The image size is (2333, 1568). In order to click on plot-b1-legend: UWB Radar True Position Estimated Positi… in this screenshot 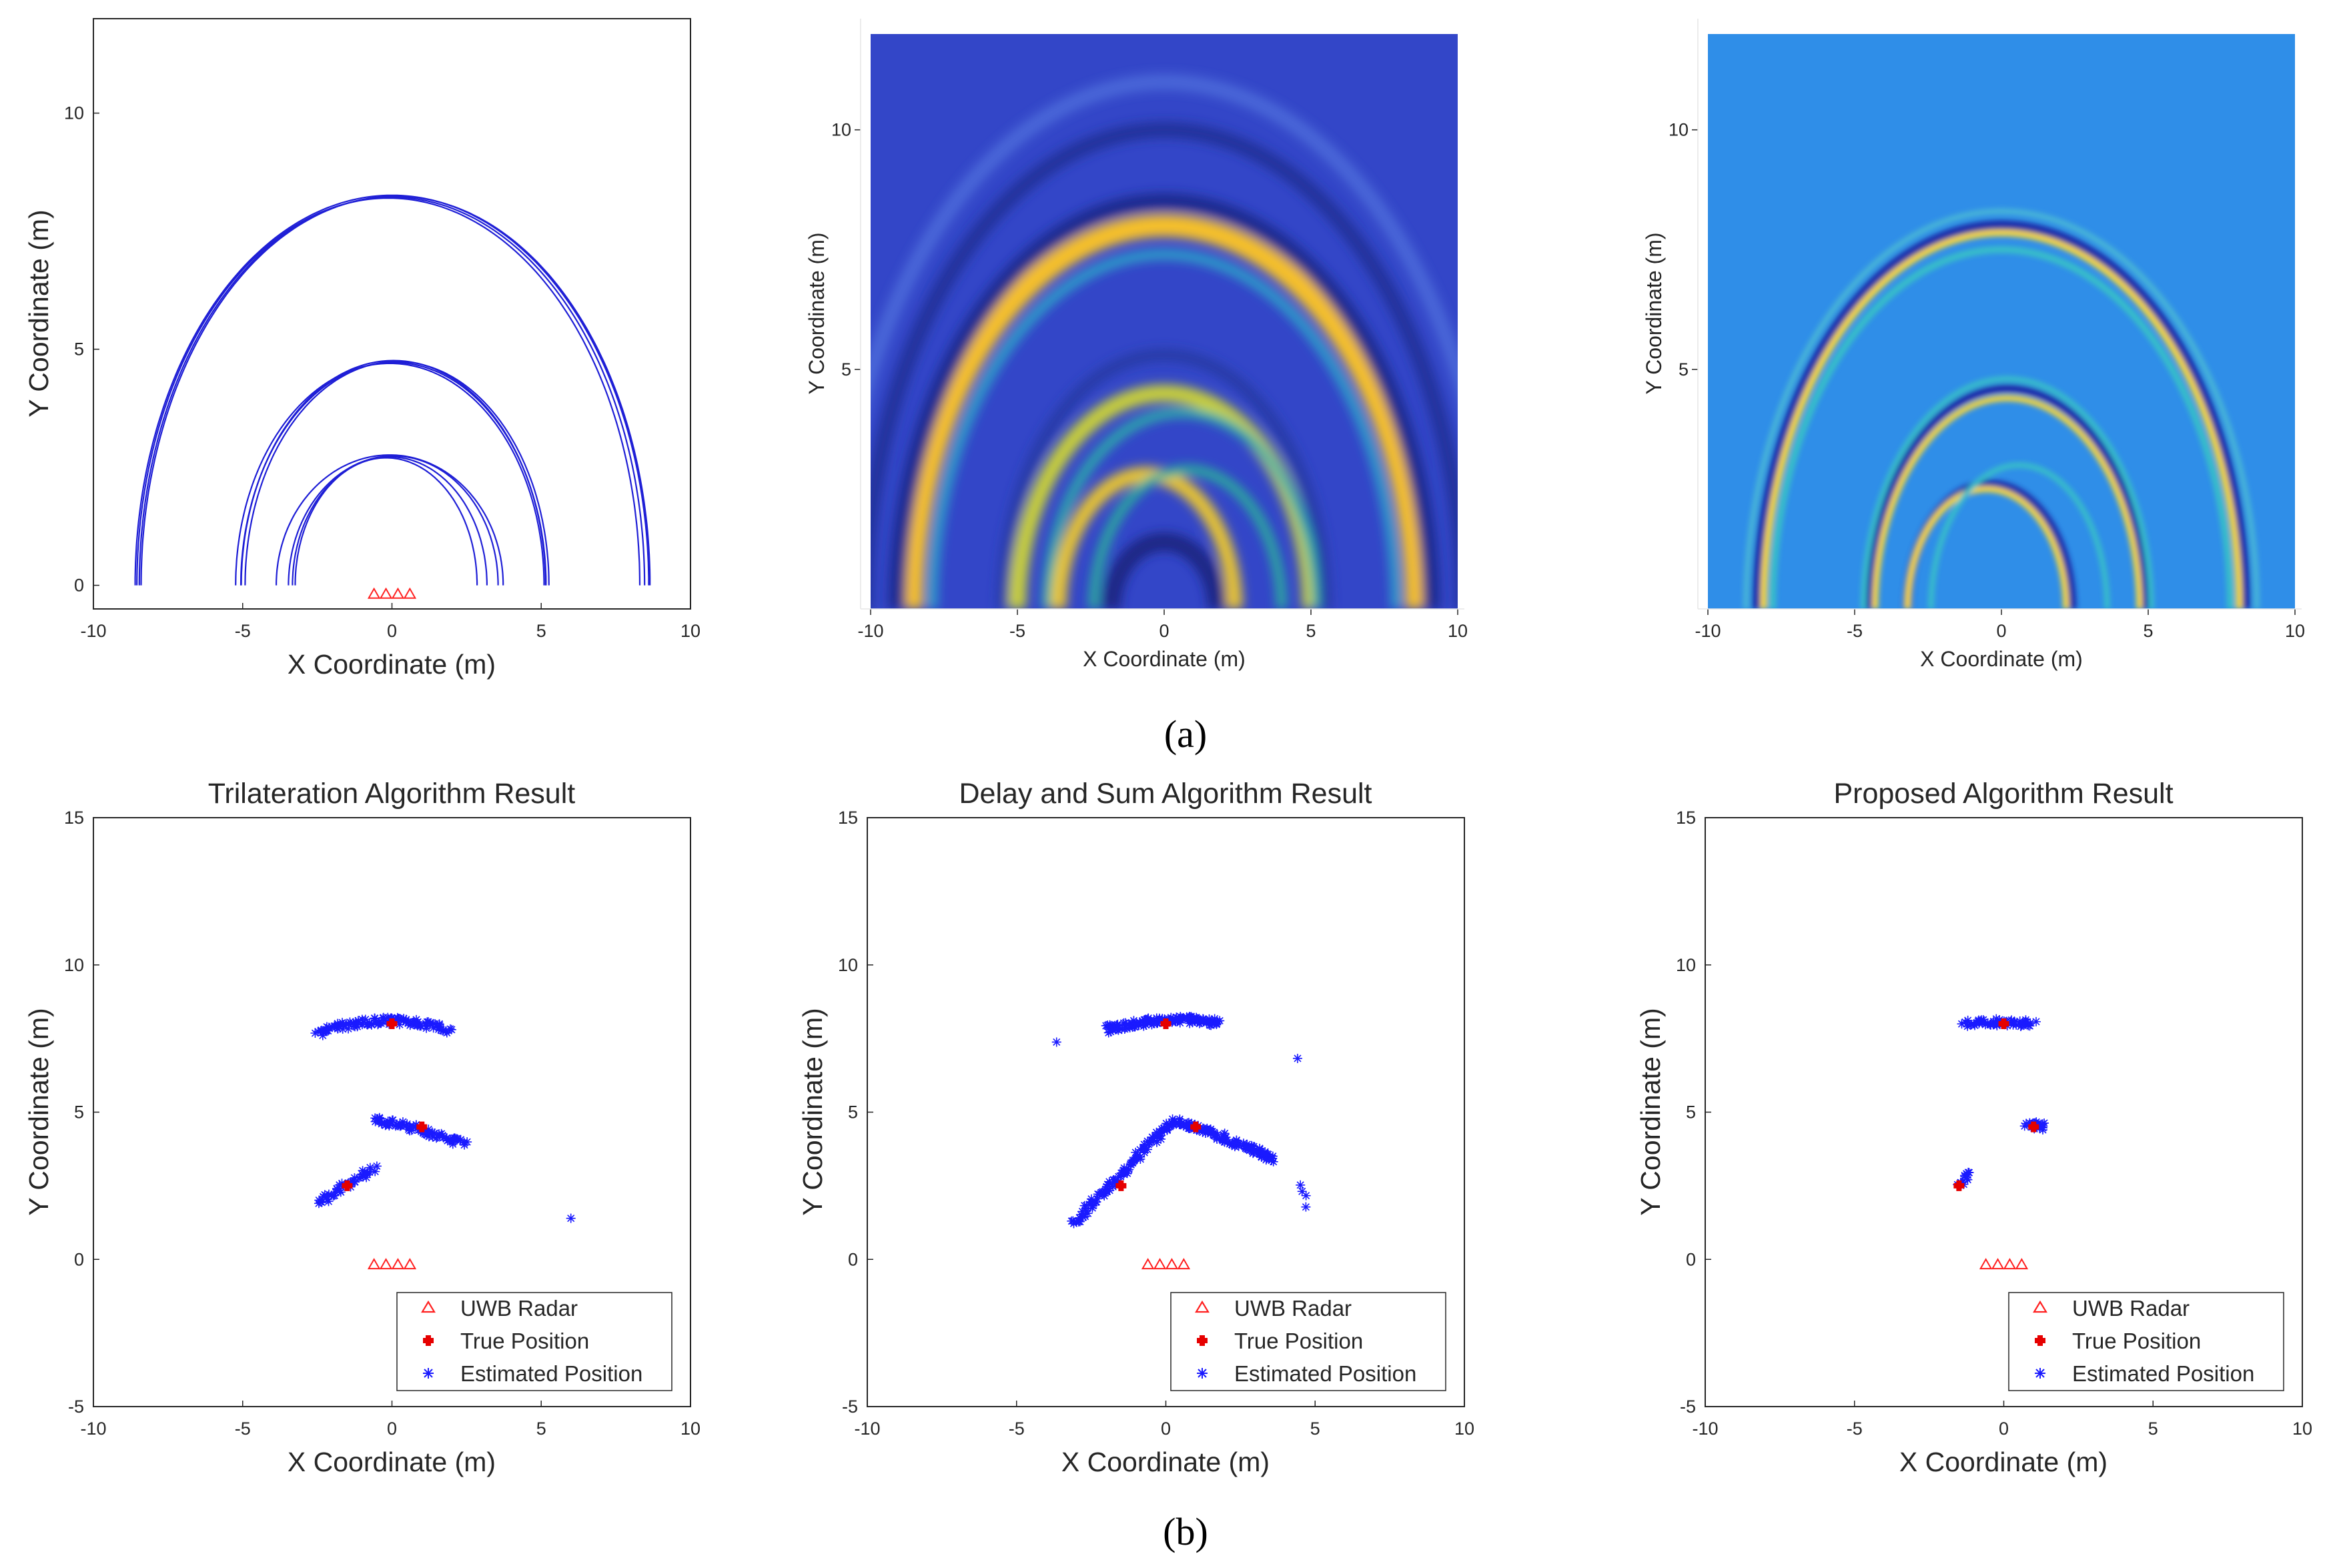, I will do `click(534, 1341)`.